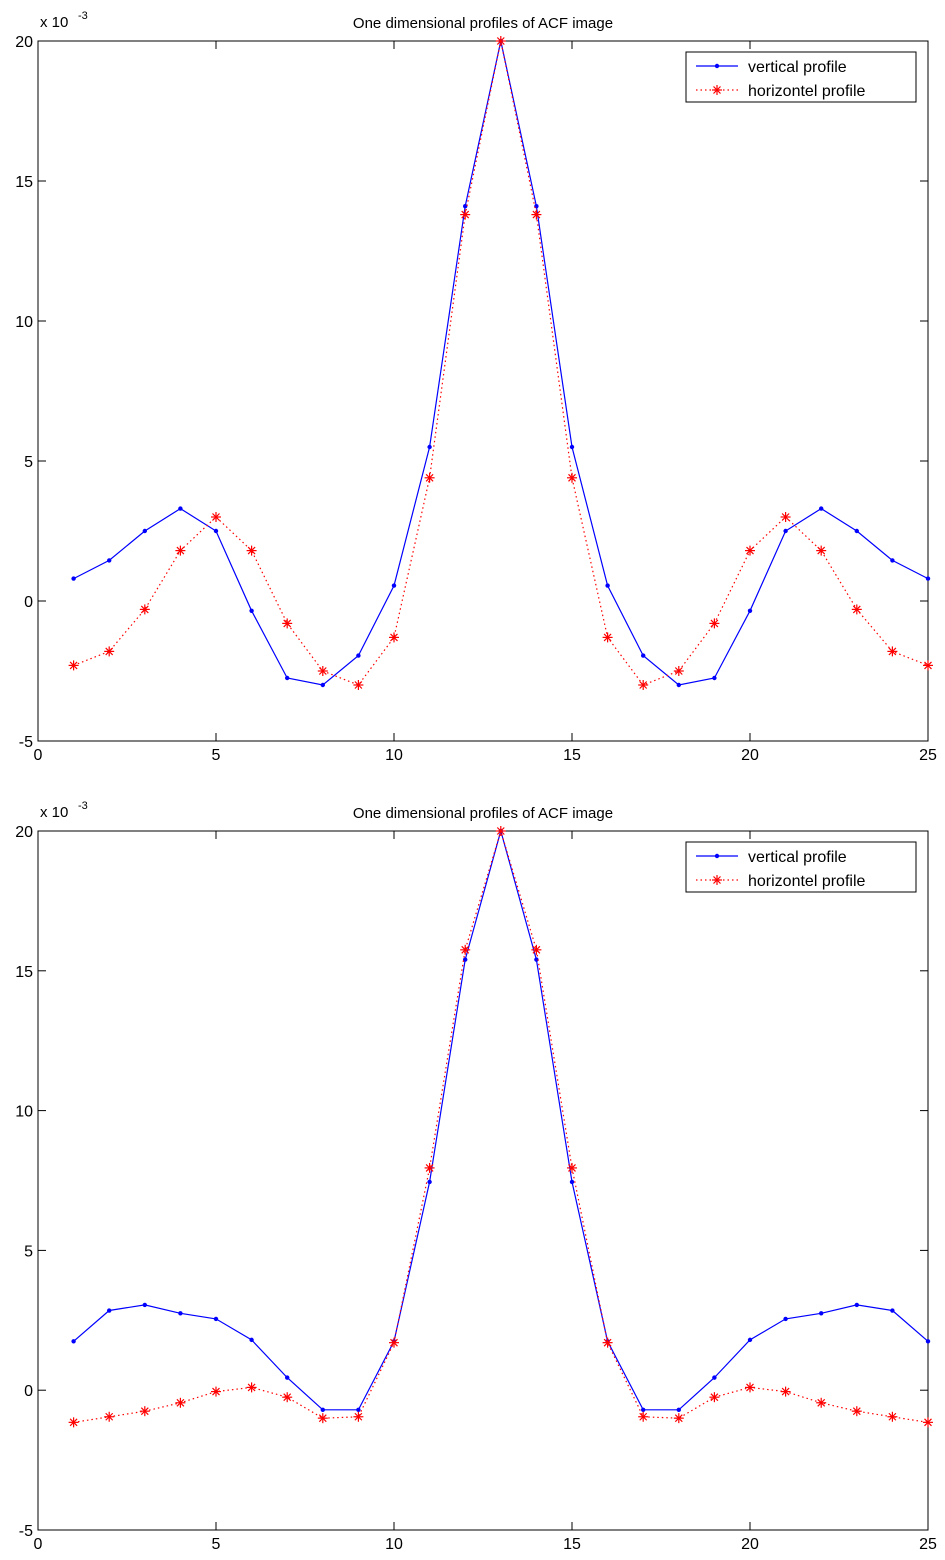 The width and height of the screenshot is (945, 1560). What do you see at coordinates (54, 22) in the screenshot?
I see `scale-factor-label: x 10` at bounding box center [54, 22].